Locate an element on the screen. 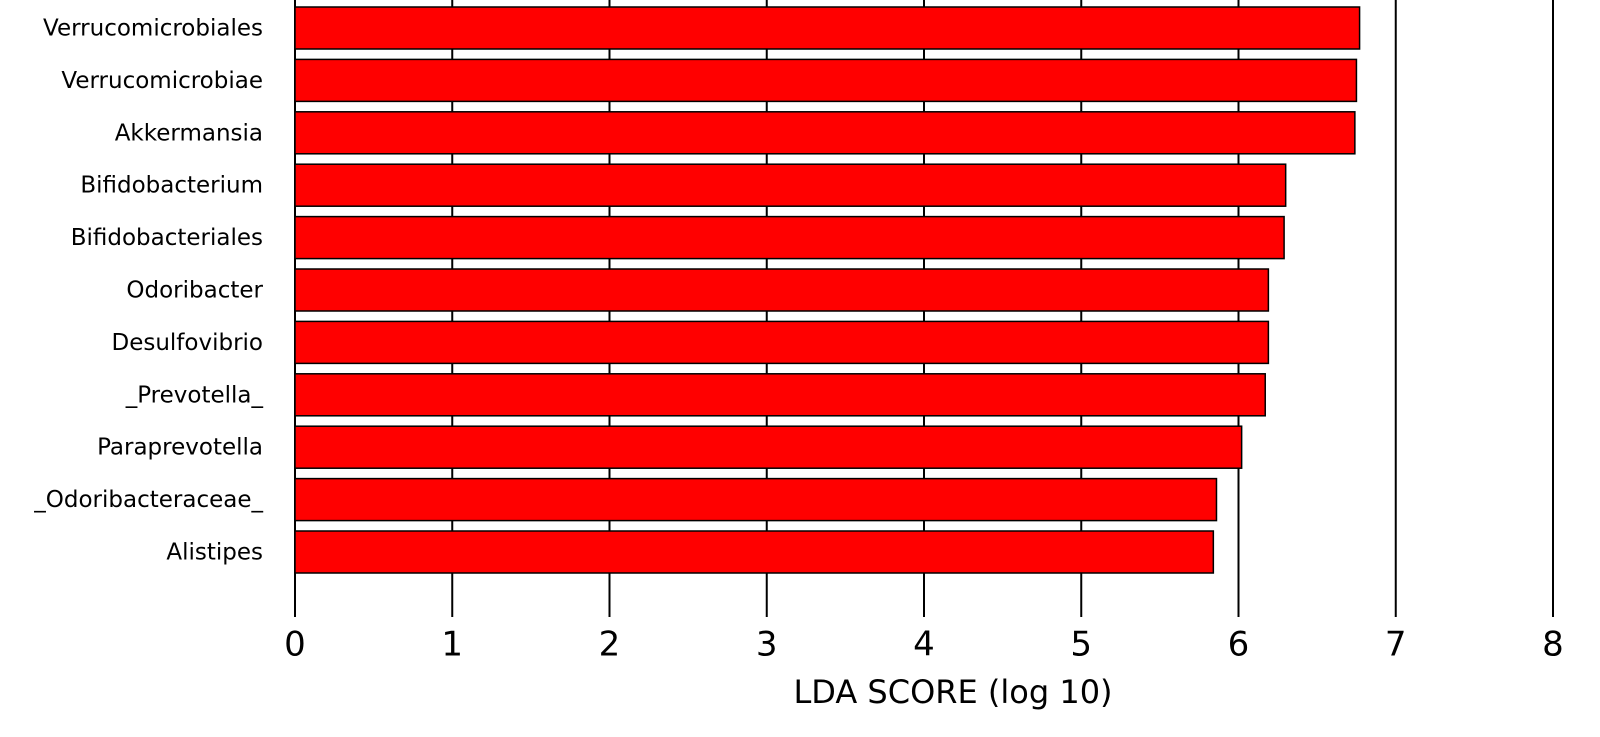 The width and height of the screenshot is (1600, 737). y-tick-label: _Odoribacteraceae_ is located at coordinates (148, 500).